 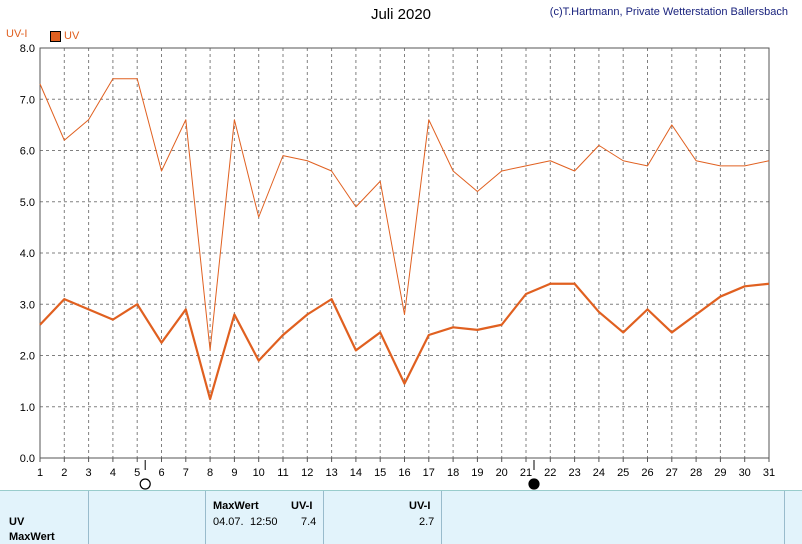 I want to click on y-tick-label: 7.0, so click(x=27, y=100).